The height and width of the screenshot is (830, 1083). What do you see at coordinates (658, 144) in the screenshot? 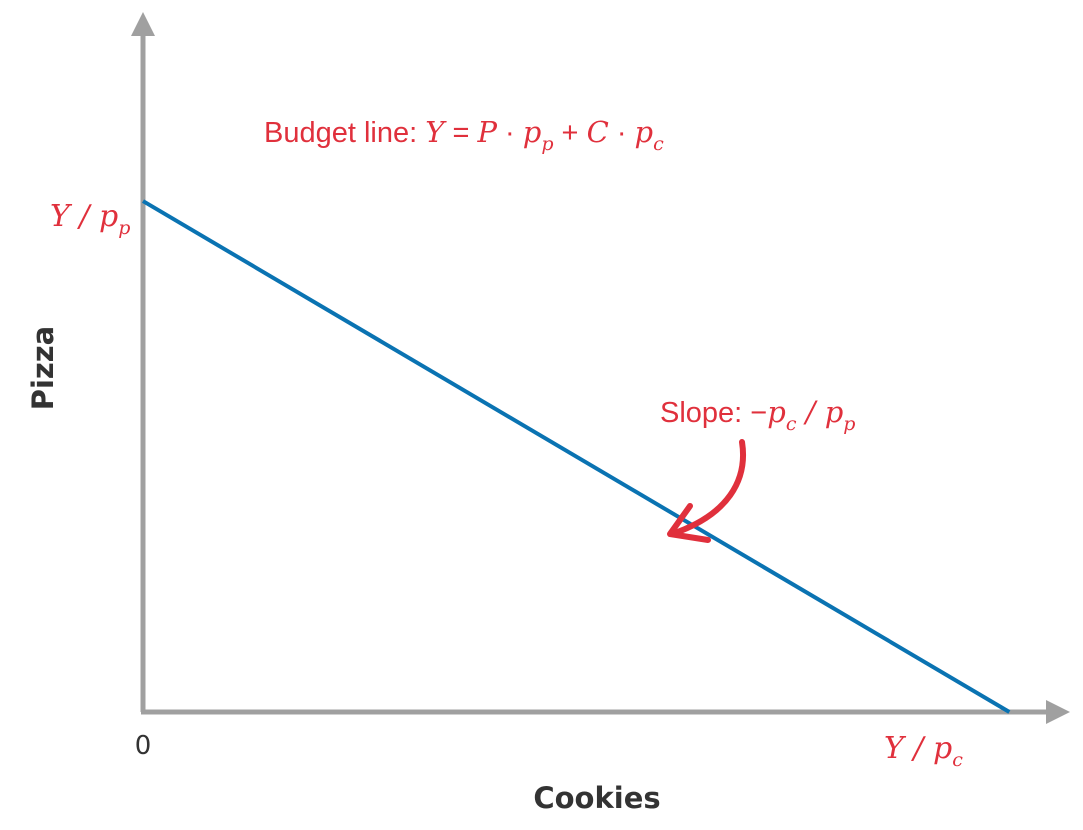
I see `budget-p2-sub: c` at bounding box center [658, 144].